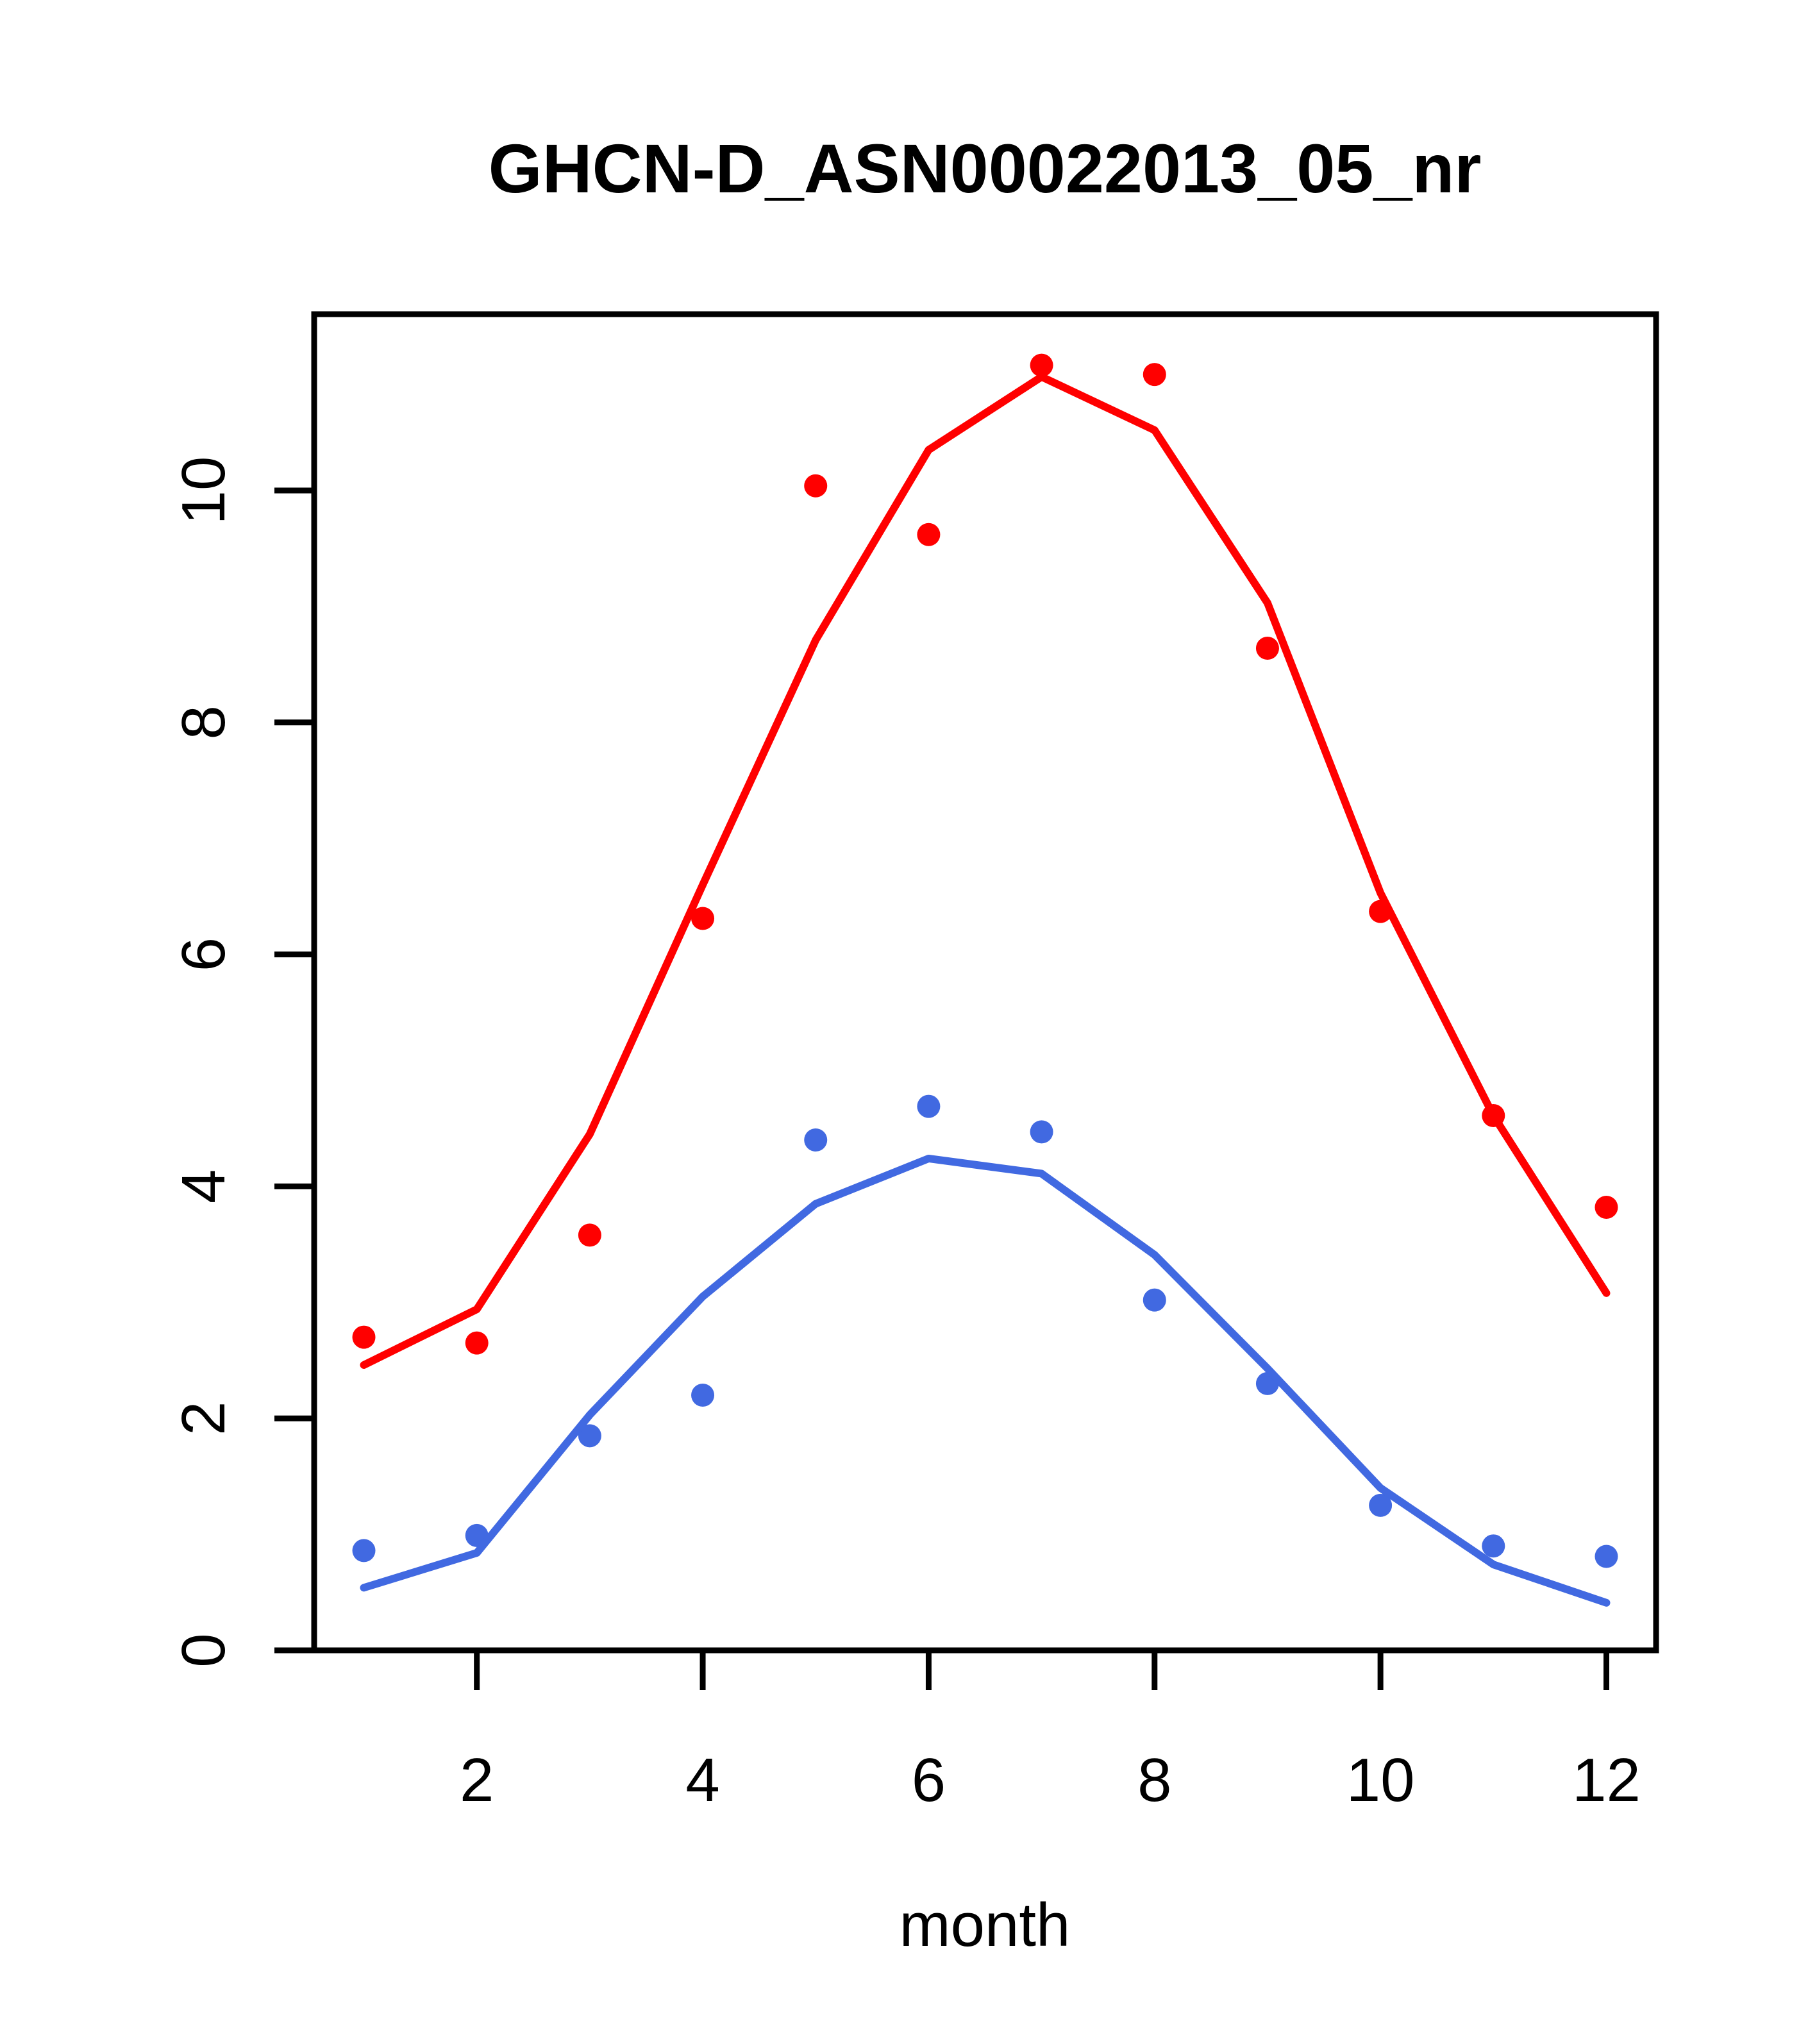  Describe the element at coordinates (1381, 1780) in the screenshot. I see `x-tick-label: 10` at that location.